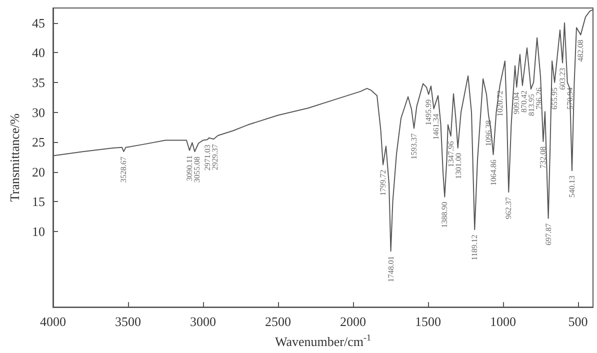  I want to click on x-tick-label: 3000, so click(203, 322).